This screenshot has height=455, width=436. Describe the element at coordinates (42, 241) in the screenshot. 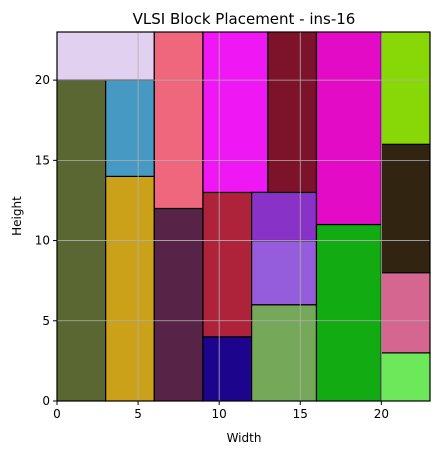

I see `y-tick-label-10: 10` at that location.